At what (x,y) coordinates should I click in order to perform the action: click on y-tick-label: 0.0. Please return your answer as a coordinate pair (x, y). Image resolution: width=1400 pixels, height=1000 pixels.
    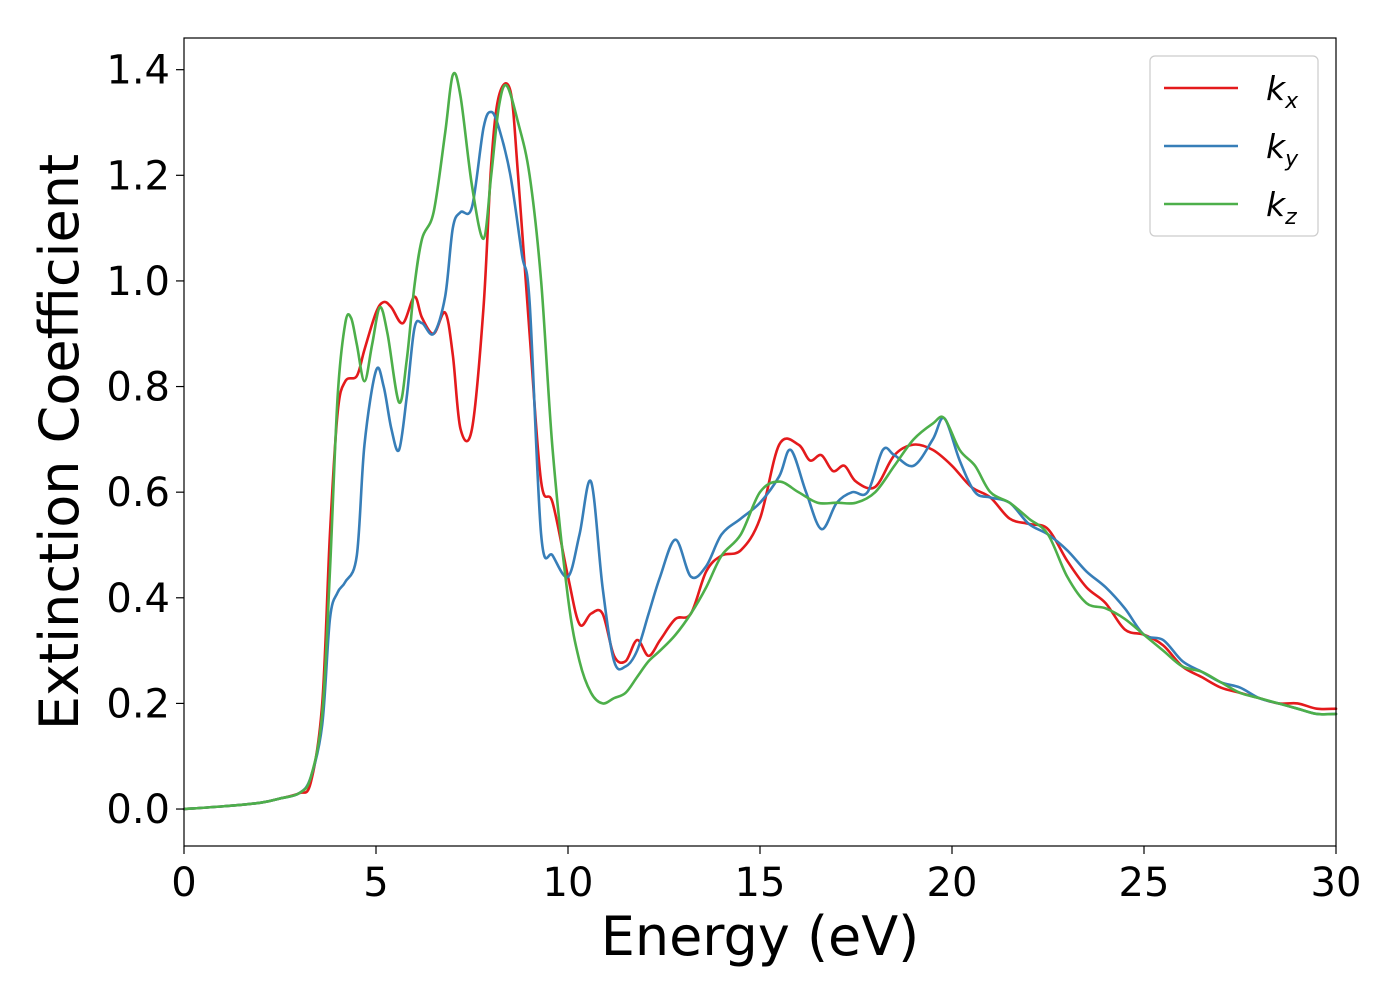
    Looking at the image, I should click on (138, 810).